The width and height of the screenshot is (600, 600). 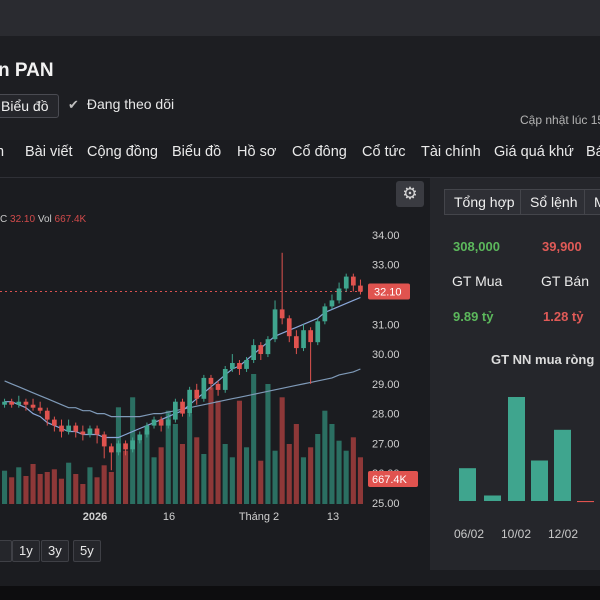 What do you see at coordinates (30, 106) in the screenshot?
I see `chart-button: Biểu đồ` at bounding box center [30, 106].